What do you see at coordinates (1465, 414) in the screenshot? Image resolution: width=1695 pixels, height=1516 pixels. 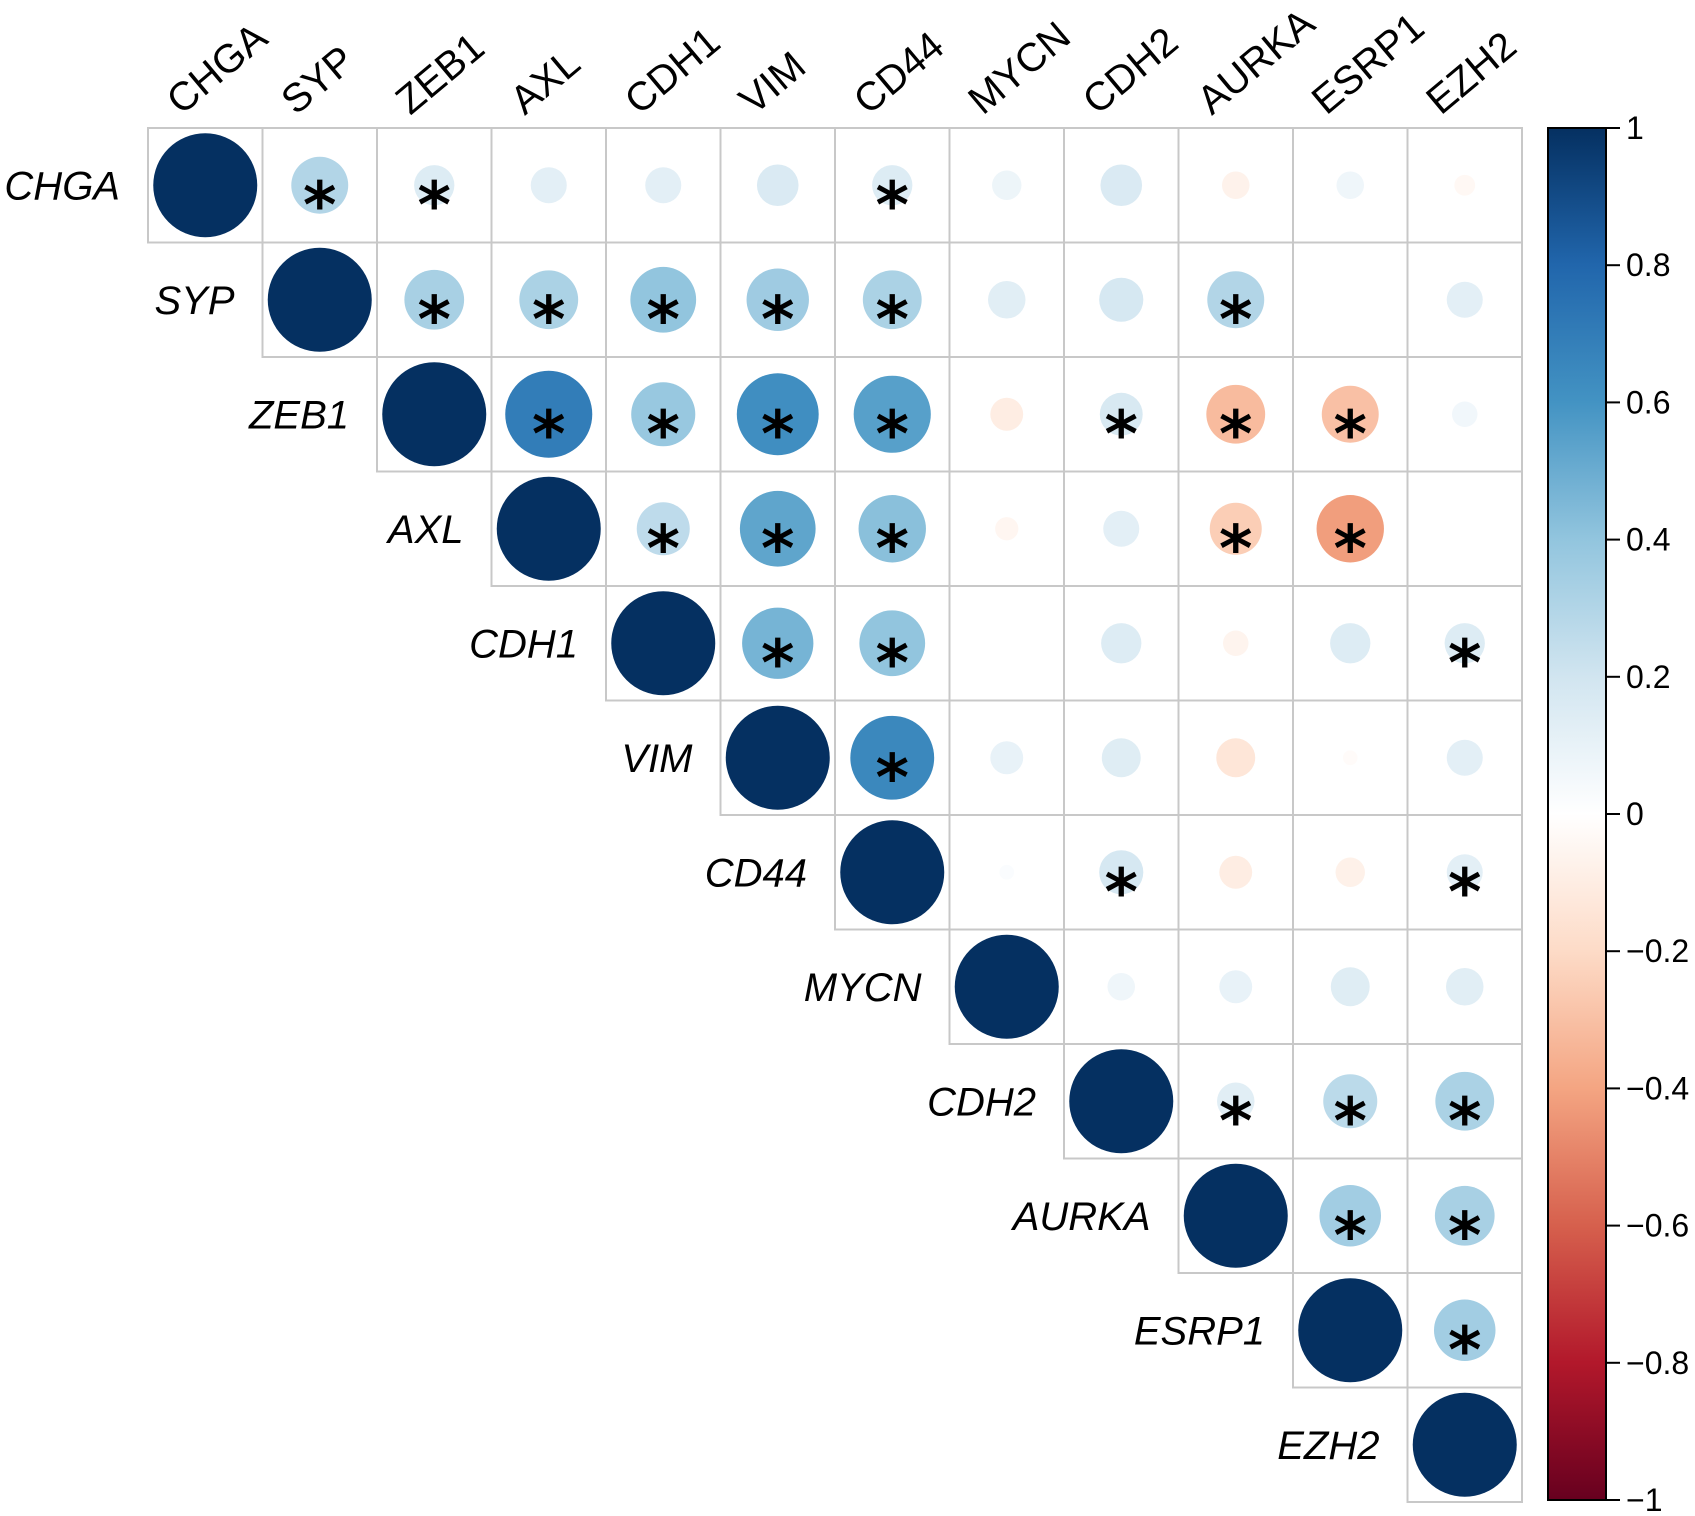 I see `corr-circle-ZEB1-EZH2` at bounding box center [1465, 414].